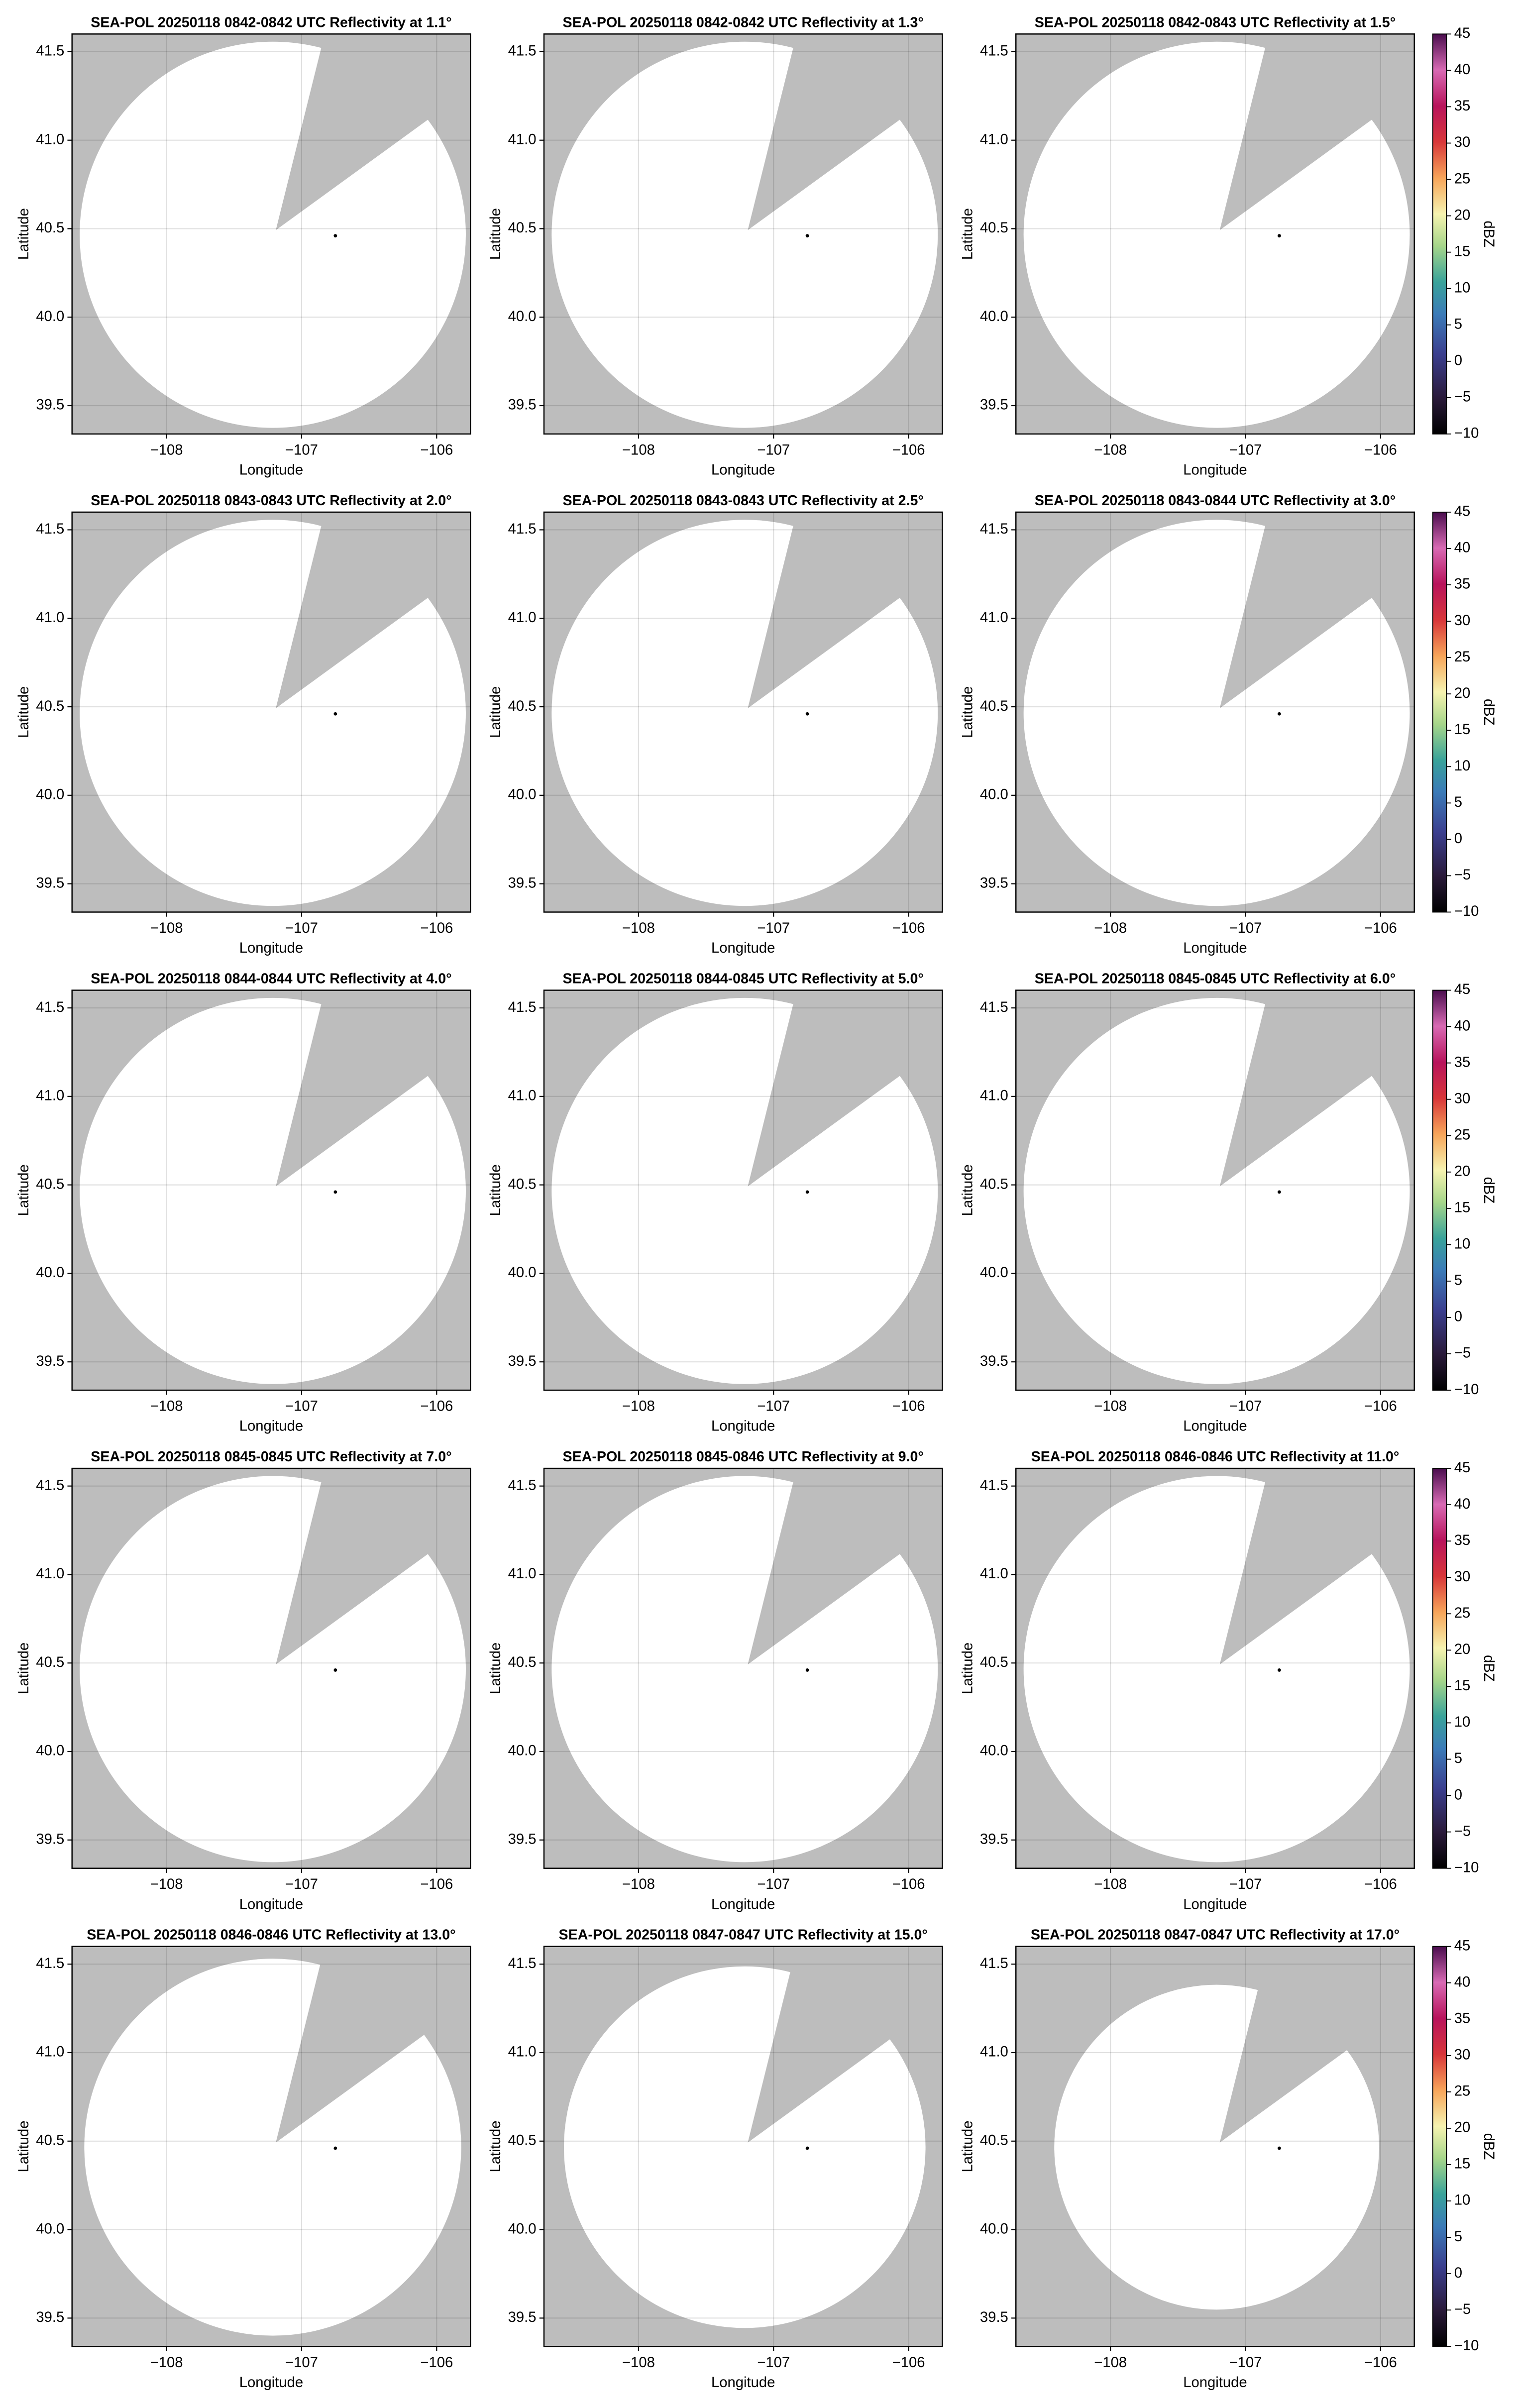 This screenshot has width=1517, height=2408. I want to click on colorbar-tick-label: 10, so click(1462, 2200).